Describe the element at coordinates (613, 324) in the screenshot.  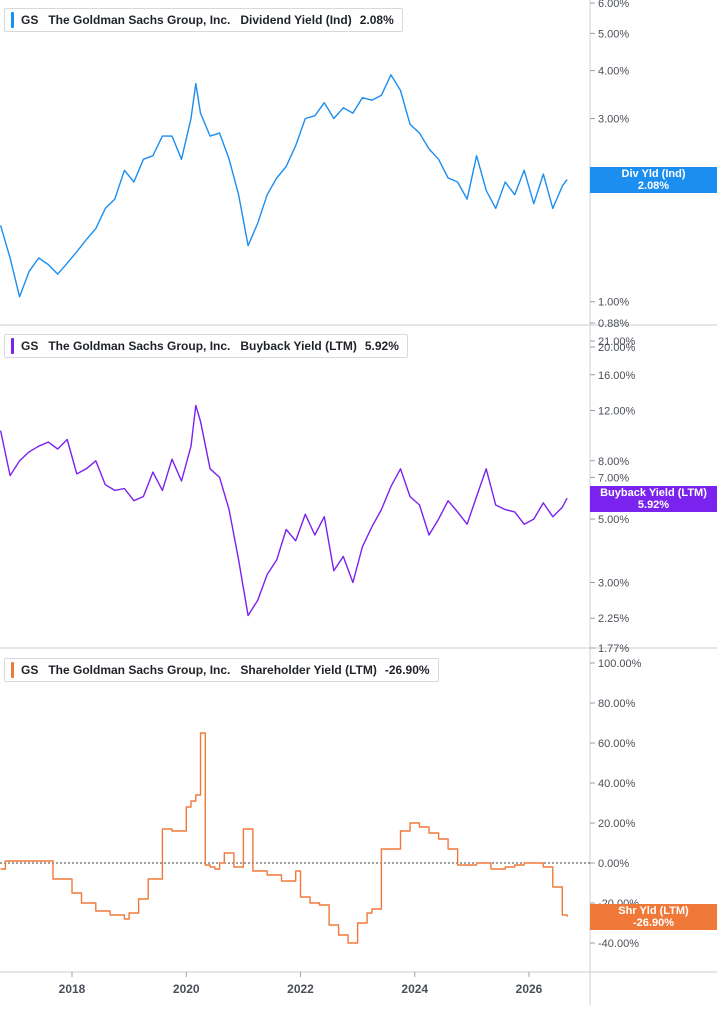
I see `y-tick-label: 0.88%` at that location.